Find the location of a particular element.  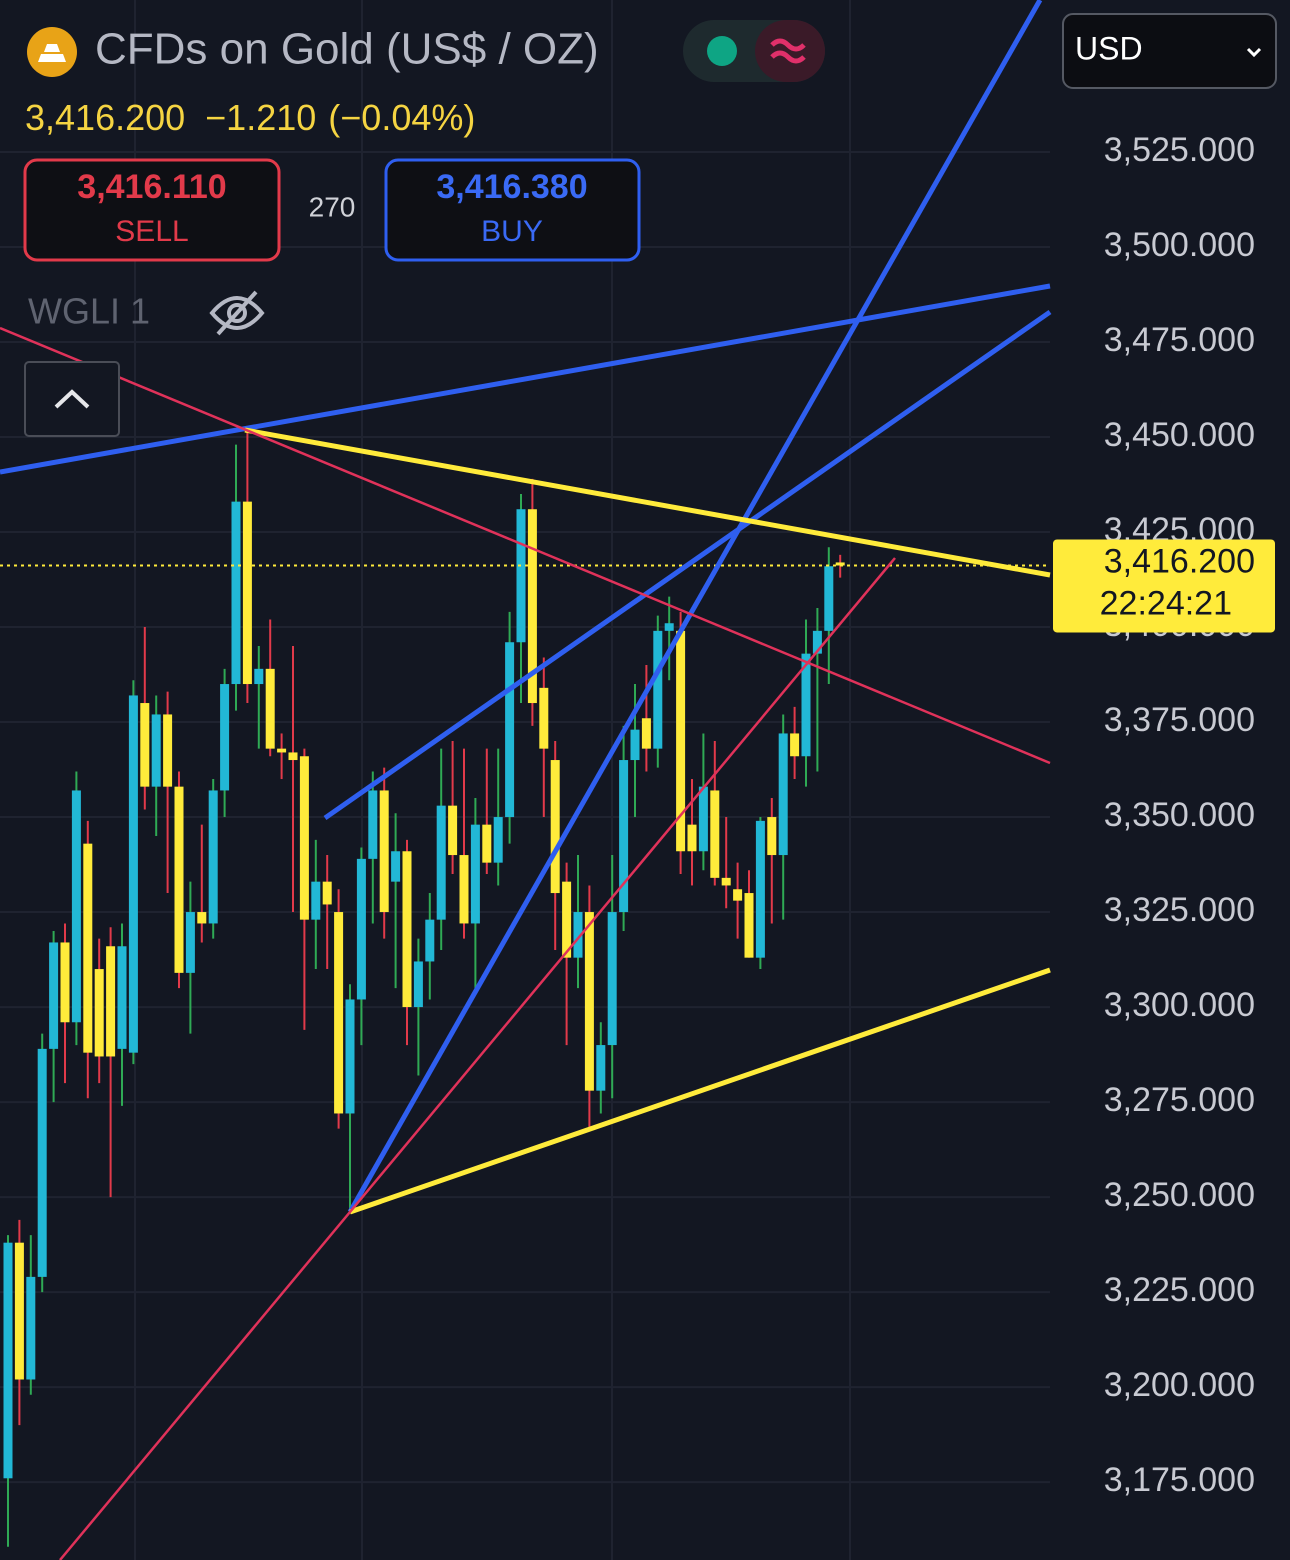

buy-label: BUY is located at coordinates (512, 231).